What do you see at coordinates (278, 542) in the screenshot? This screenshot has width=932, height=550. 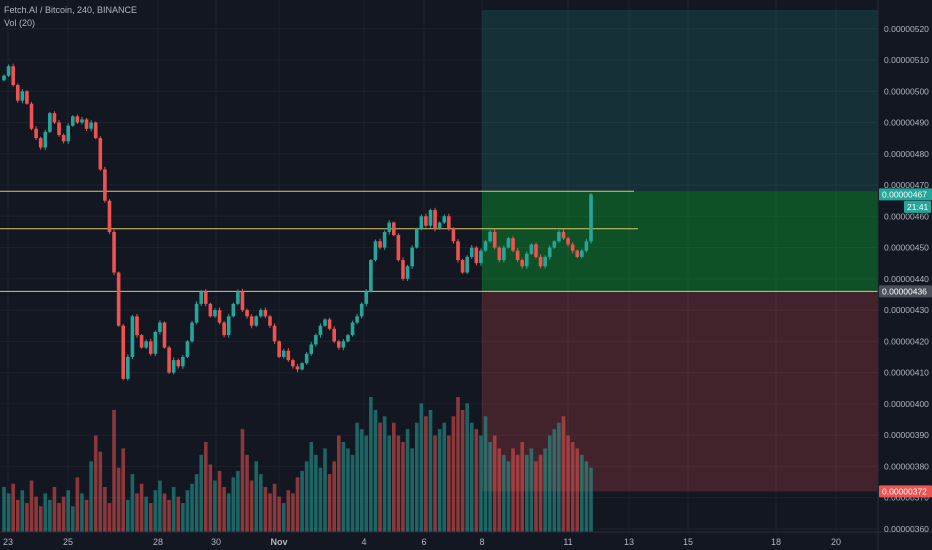 I see `time-tick-label: Nov` at bounding box center [278, 542].